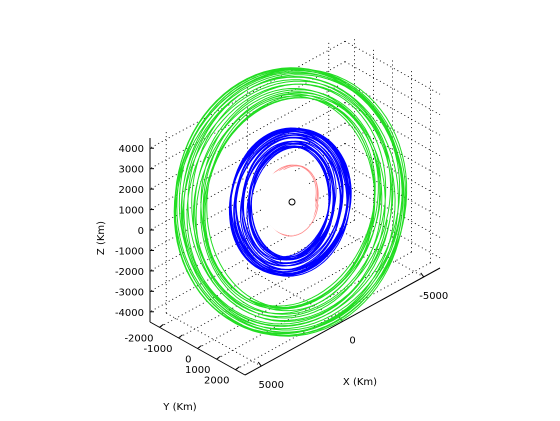  I want to click on y-tick-label: 2000, so click(216, 381).